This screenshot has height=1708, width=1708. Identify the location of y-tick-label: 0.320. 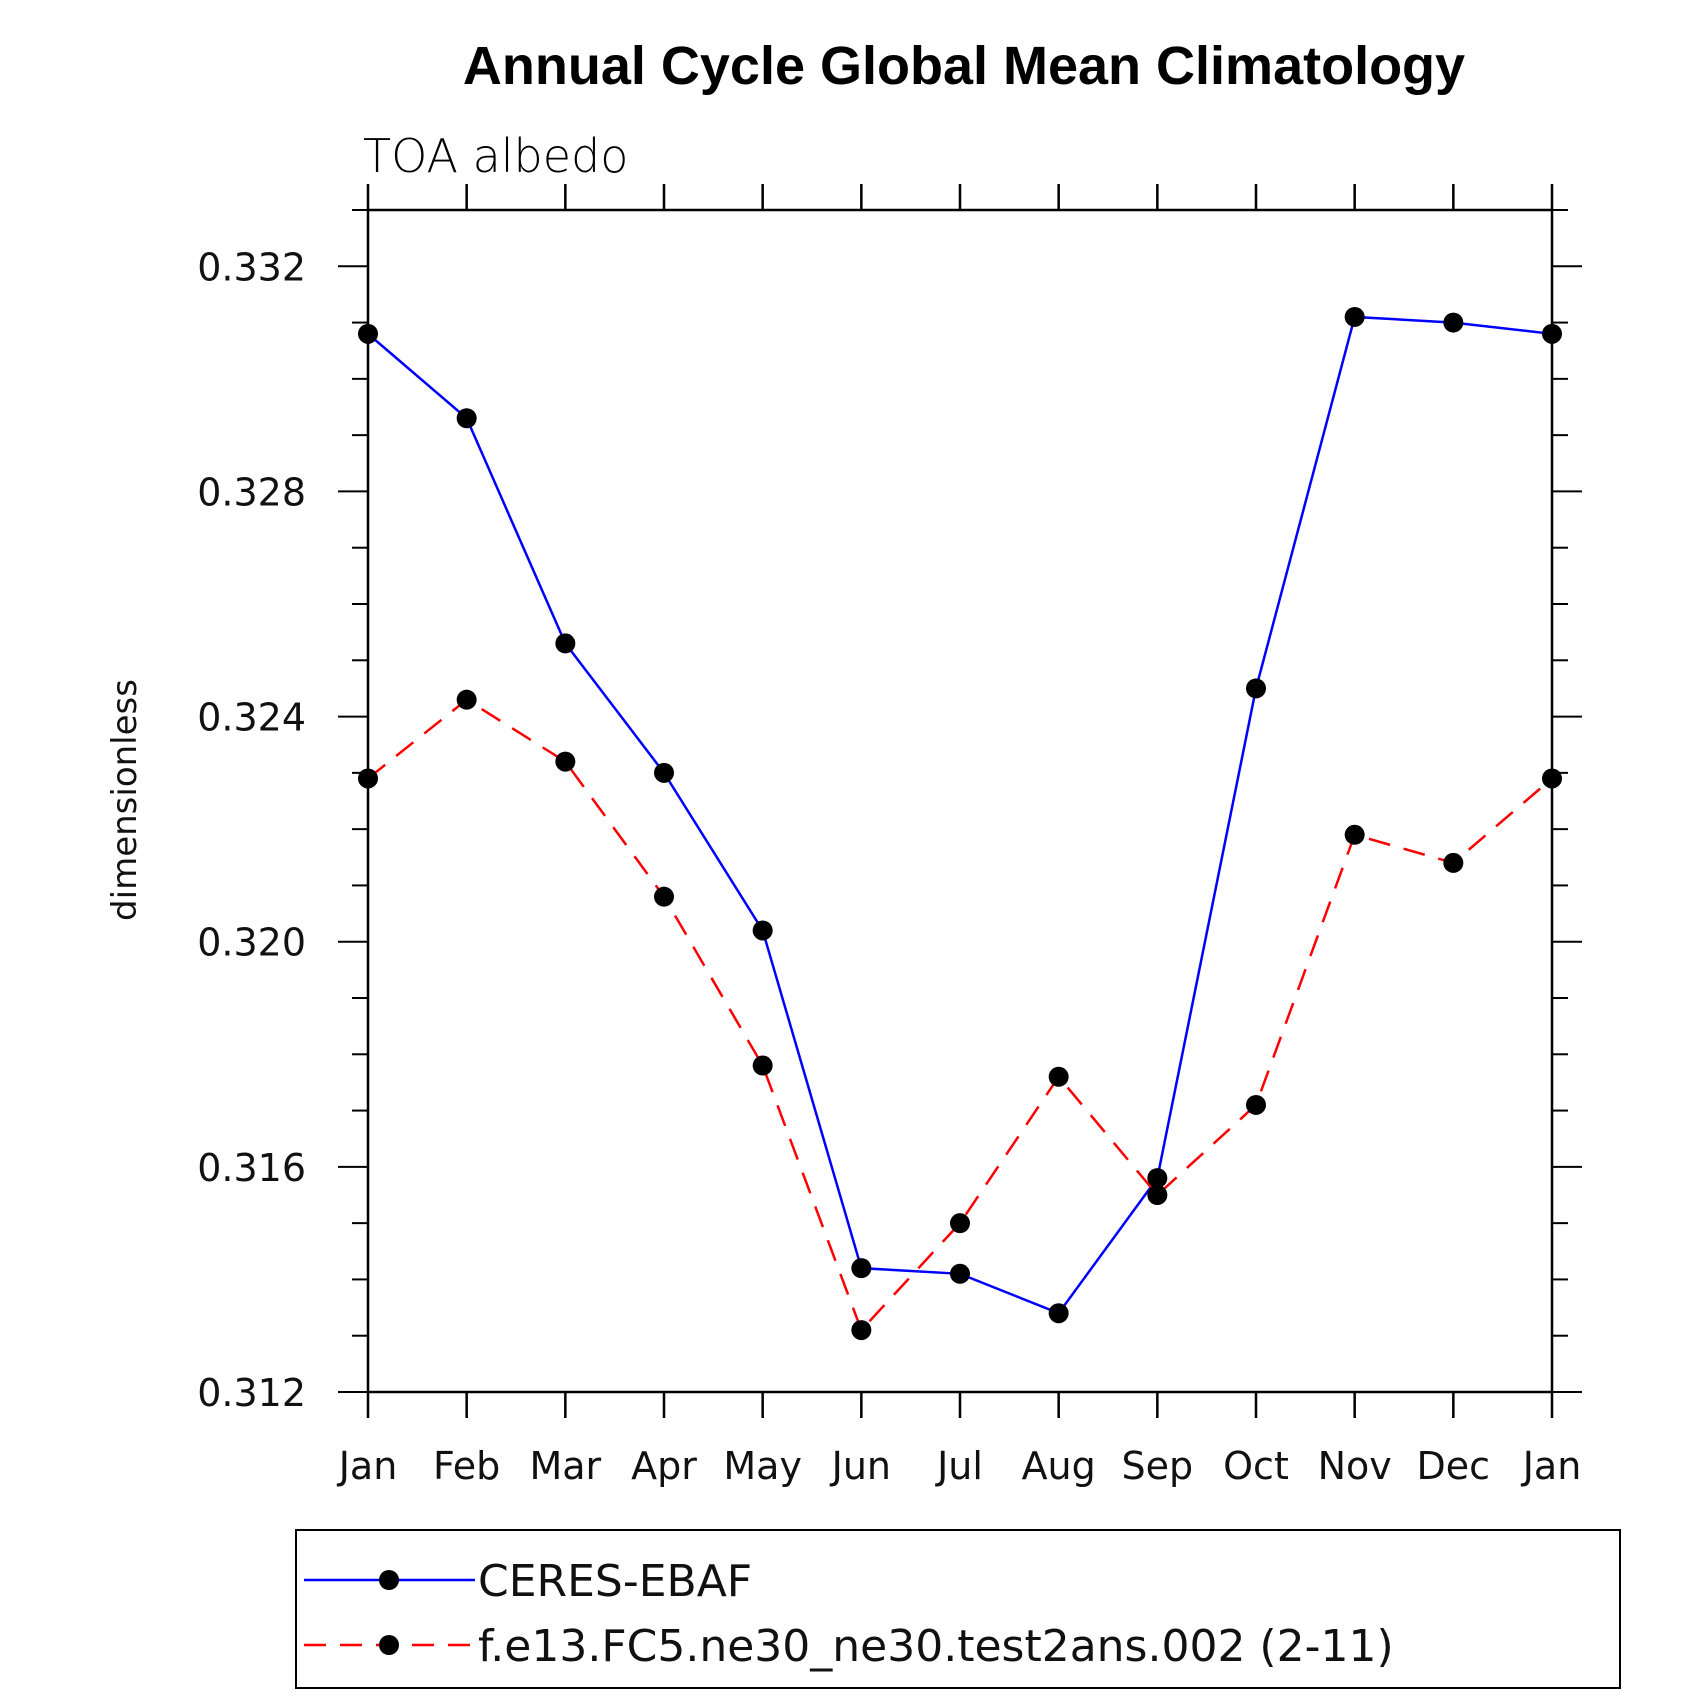
(251, 943).